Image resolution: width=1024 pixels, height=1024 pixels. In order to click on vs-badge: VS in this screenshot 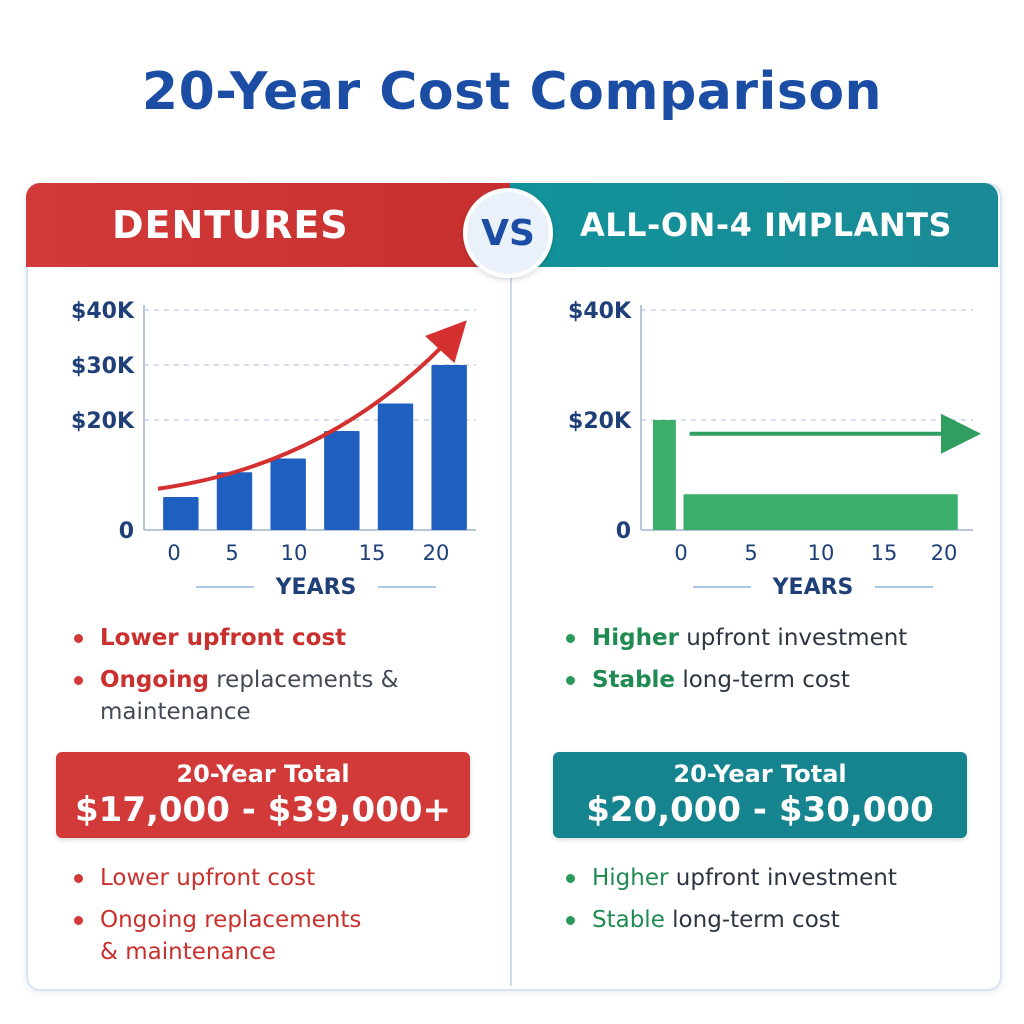, I will do `click(508, 233)`.